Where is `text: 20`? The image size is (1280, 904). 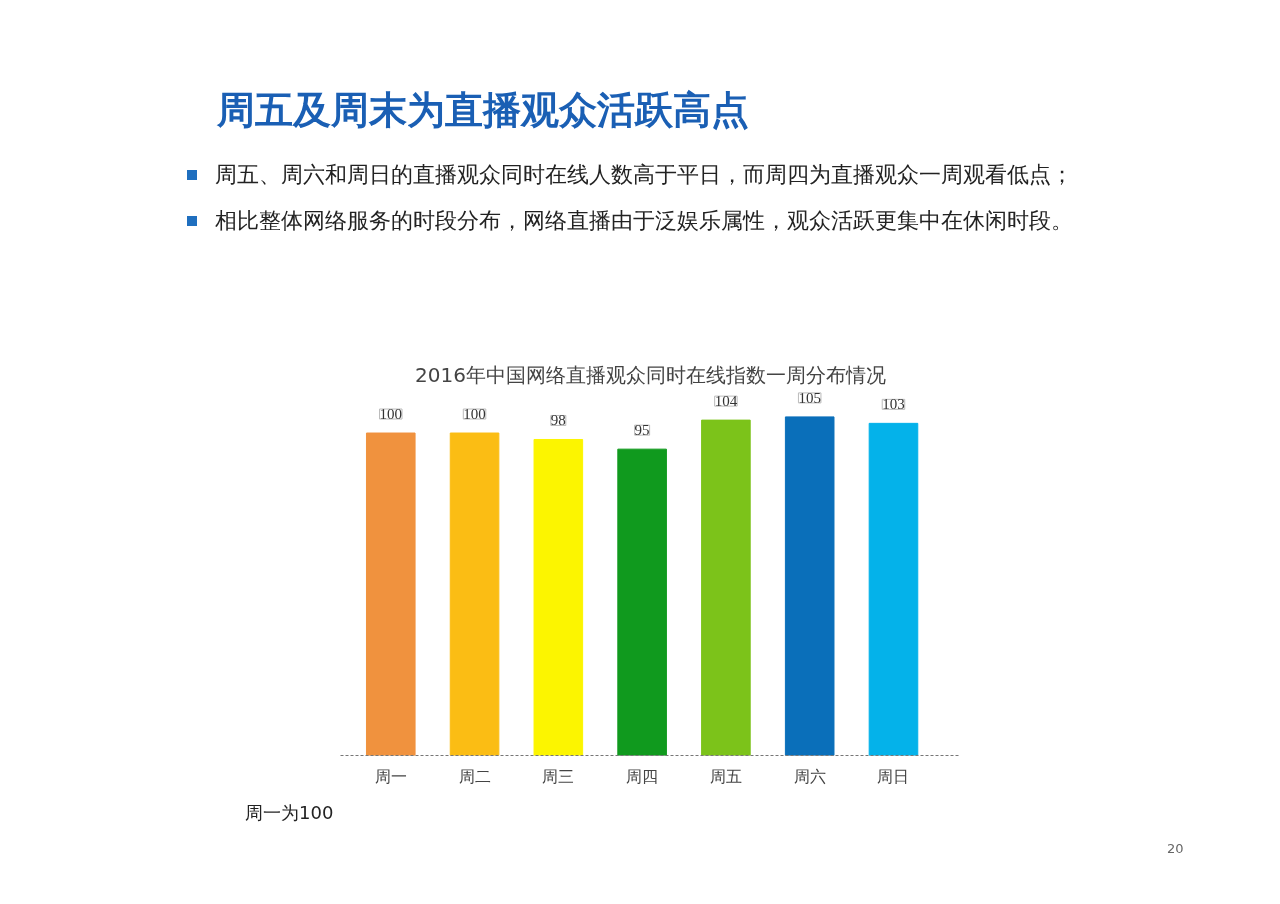 text: 20 is located at coordinates (1175, 849).